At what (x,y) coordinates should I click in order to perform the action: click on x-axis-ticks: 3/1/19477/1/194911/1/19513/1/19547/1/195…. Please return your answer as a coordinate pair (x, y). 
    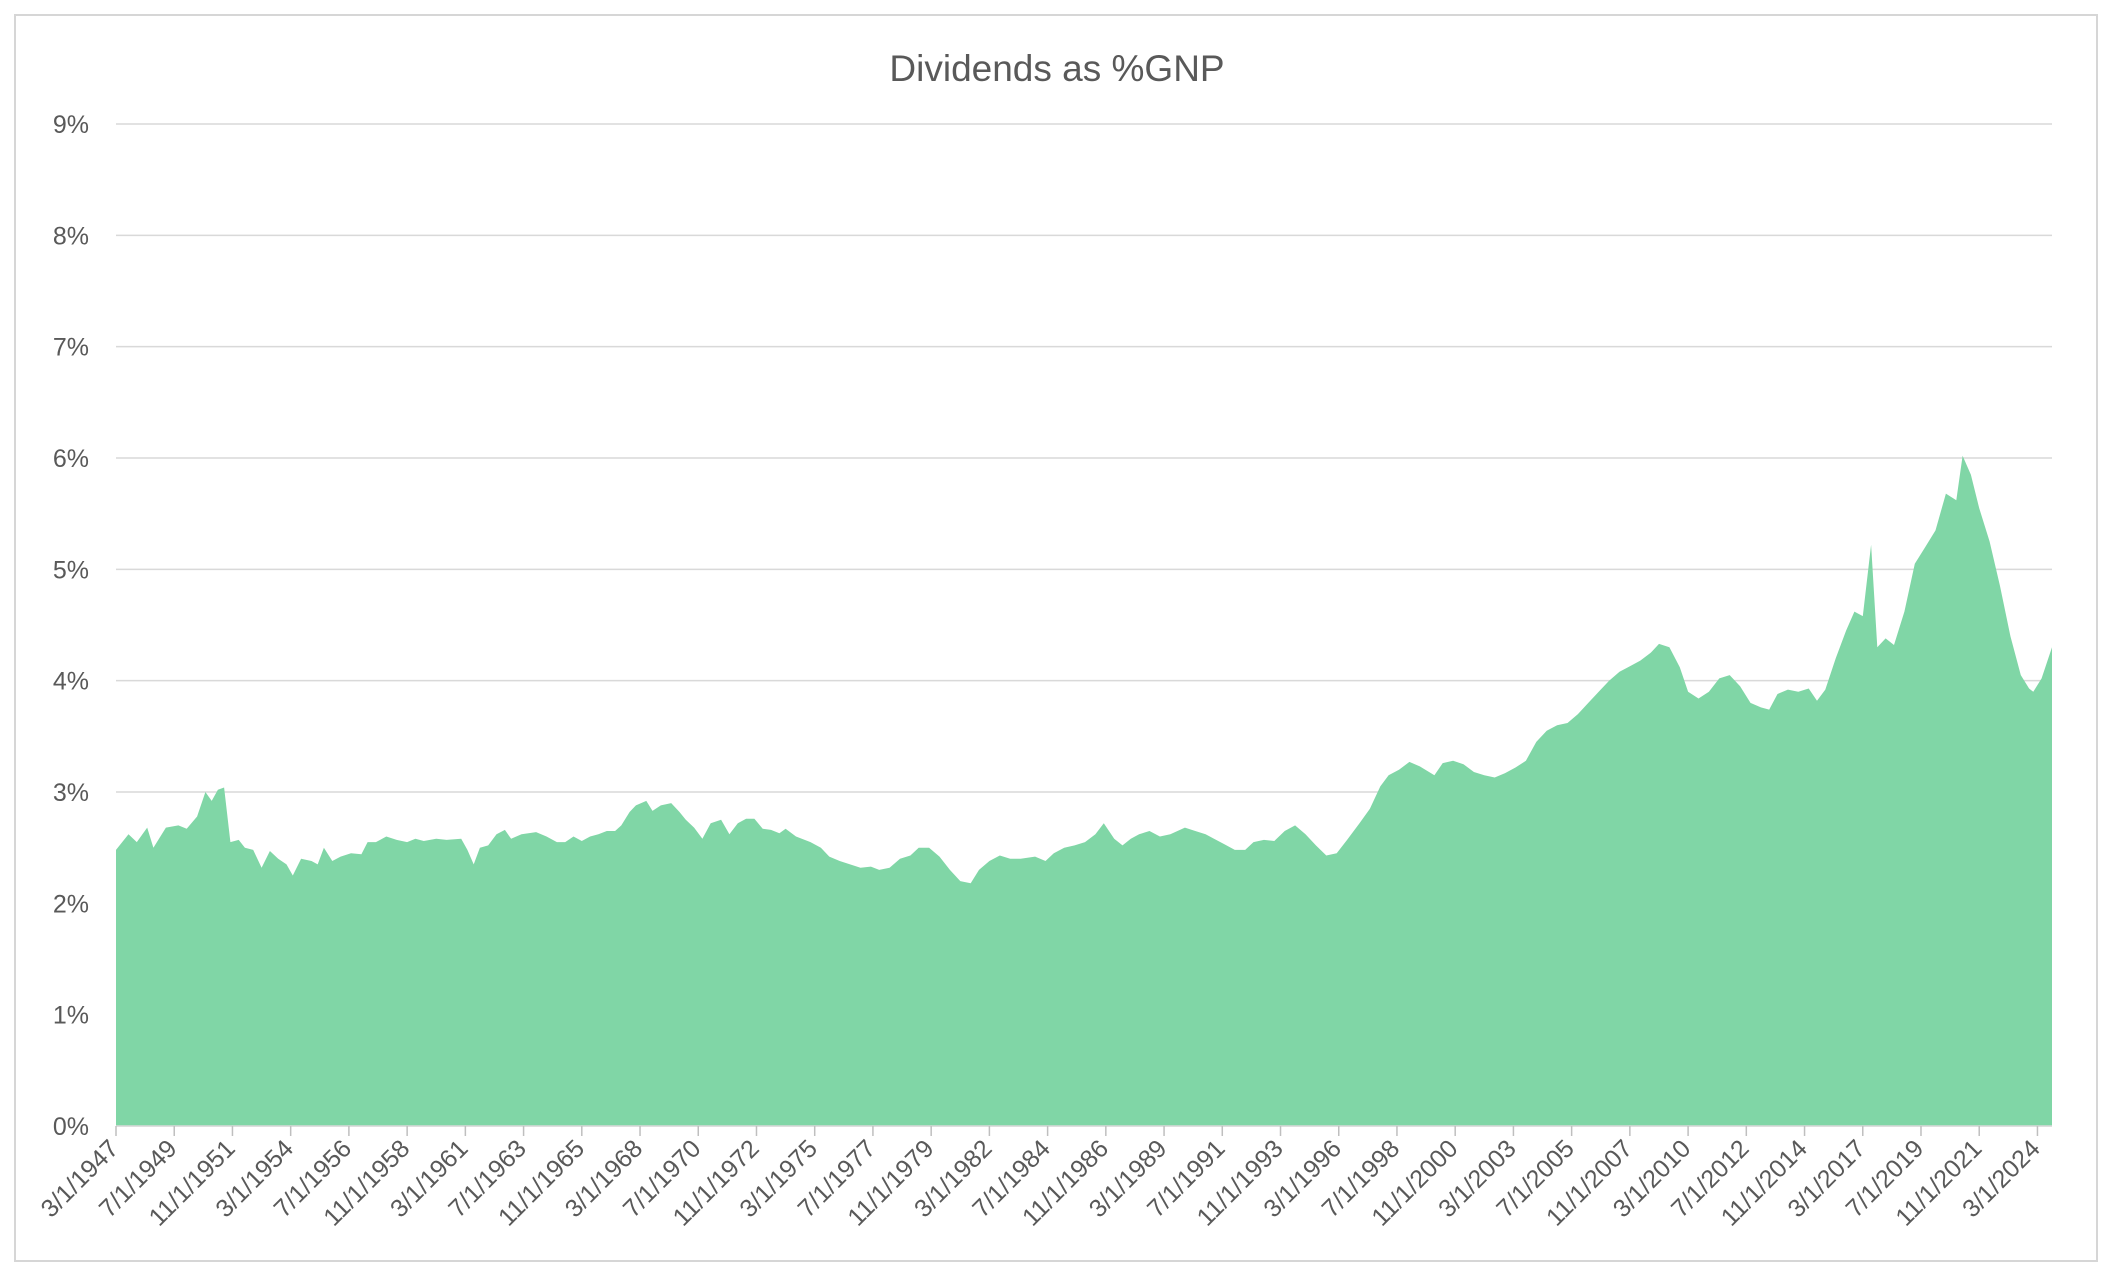
    Looking at the image, I should click on (1041, 1179).